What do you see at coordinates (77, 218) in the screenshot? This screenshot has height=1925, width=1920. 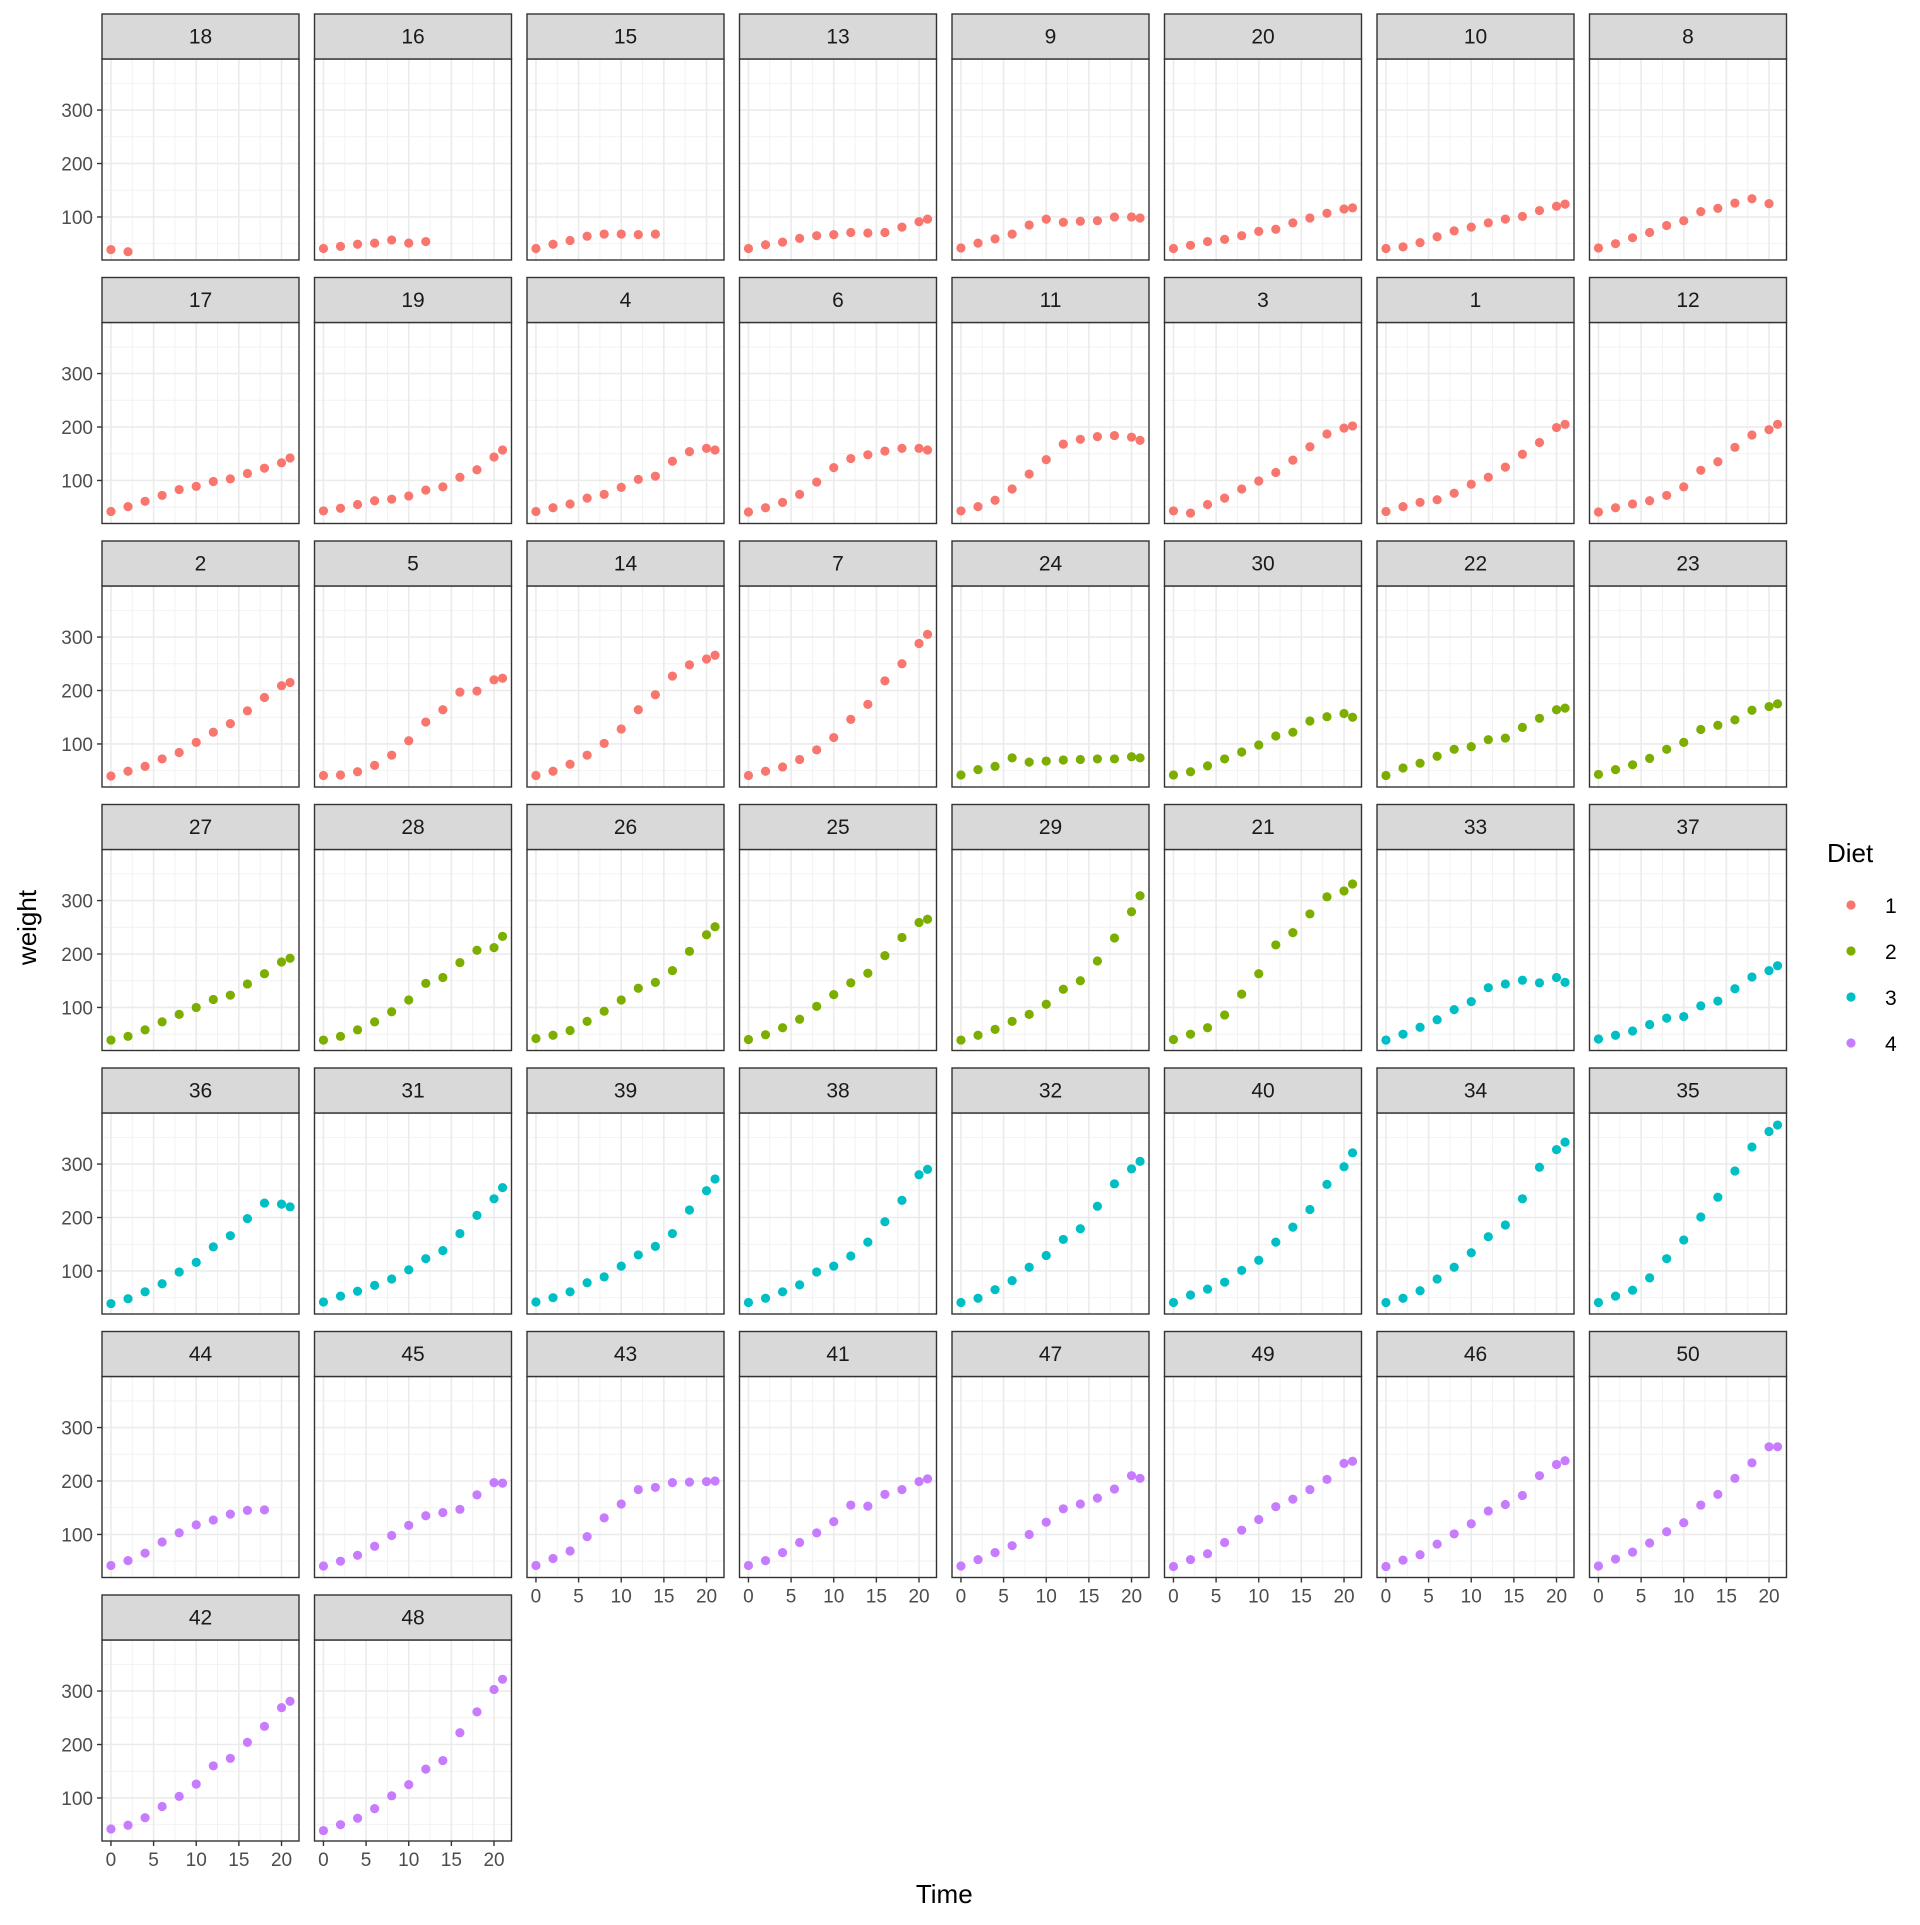 I see `y-tick-label: 100` at bounding box center [77, 218].